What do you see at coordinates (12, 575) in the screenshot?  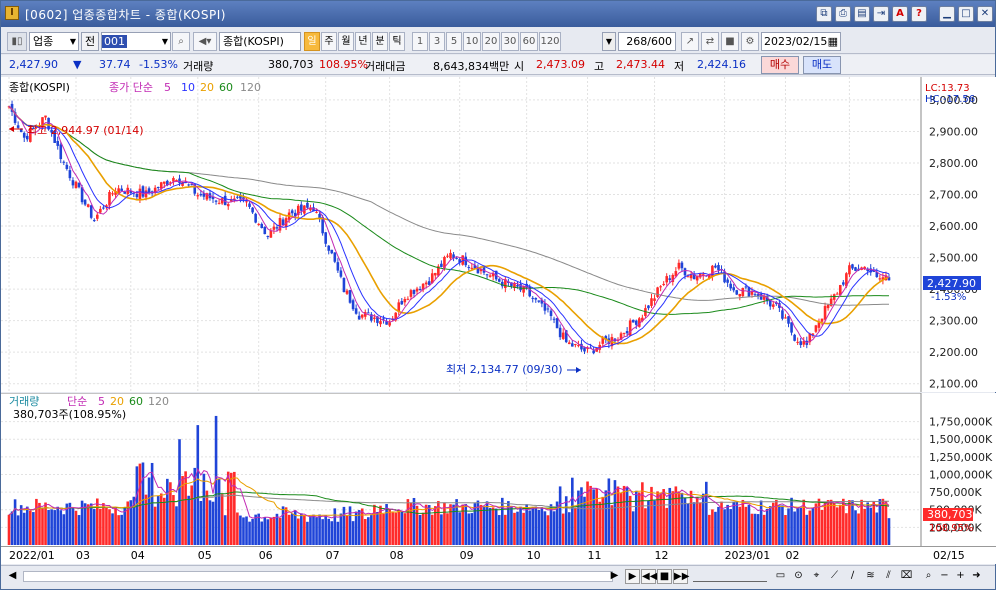 I see `scroll-left-icon: ◀` at bounding box center [12, 575].